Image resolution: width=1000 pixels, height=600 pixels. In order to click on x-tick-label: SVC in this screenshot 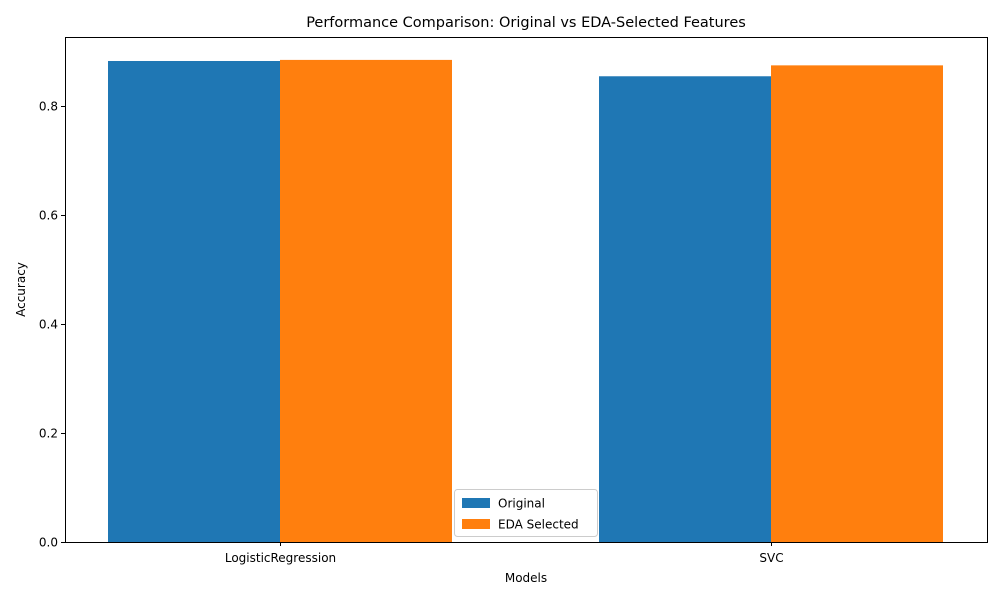, I will do `click(771, 558)`.